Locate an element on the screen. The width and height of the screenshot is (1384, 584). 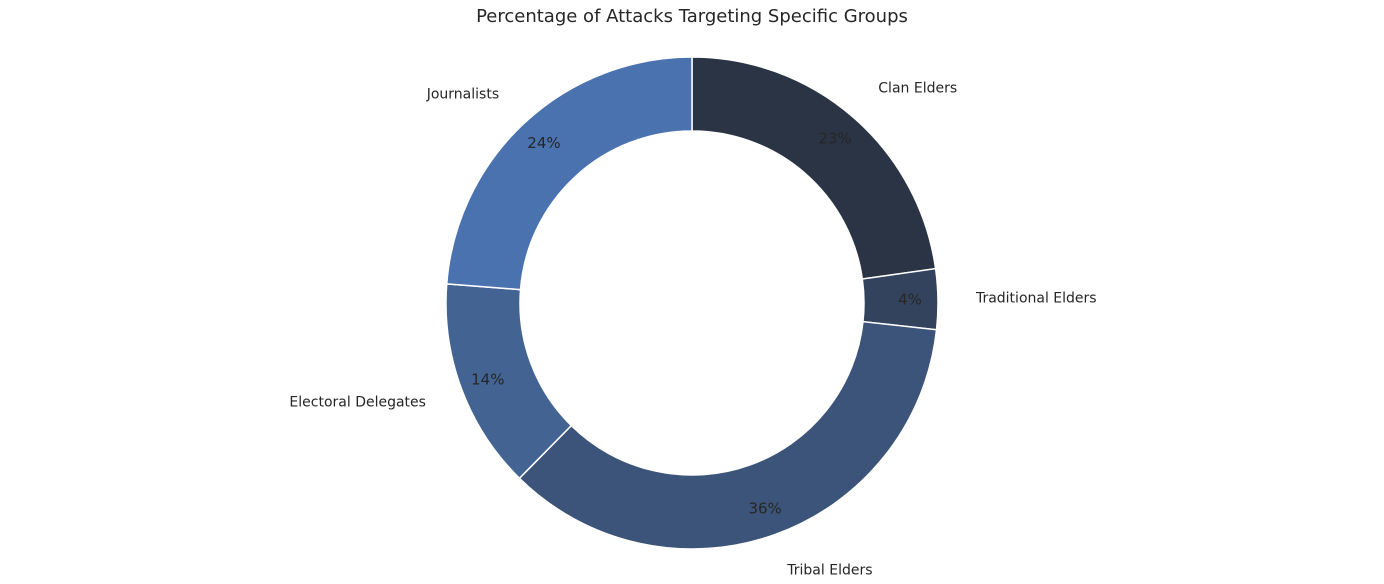
category-label-journalists: Journalists is located at coordinates (462, 95).